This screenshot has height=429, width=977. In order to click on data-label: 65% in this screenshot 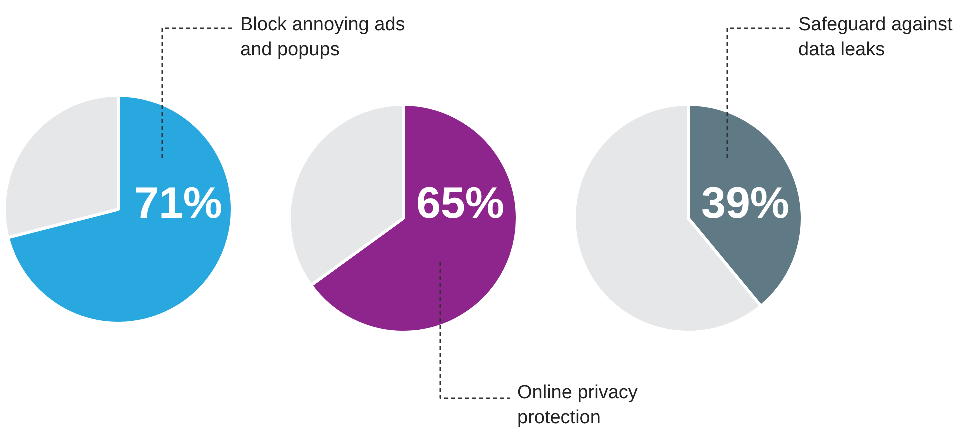, I will do `click(460, 203)`.